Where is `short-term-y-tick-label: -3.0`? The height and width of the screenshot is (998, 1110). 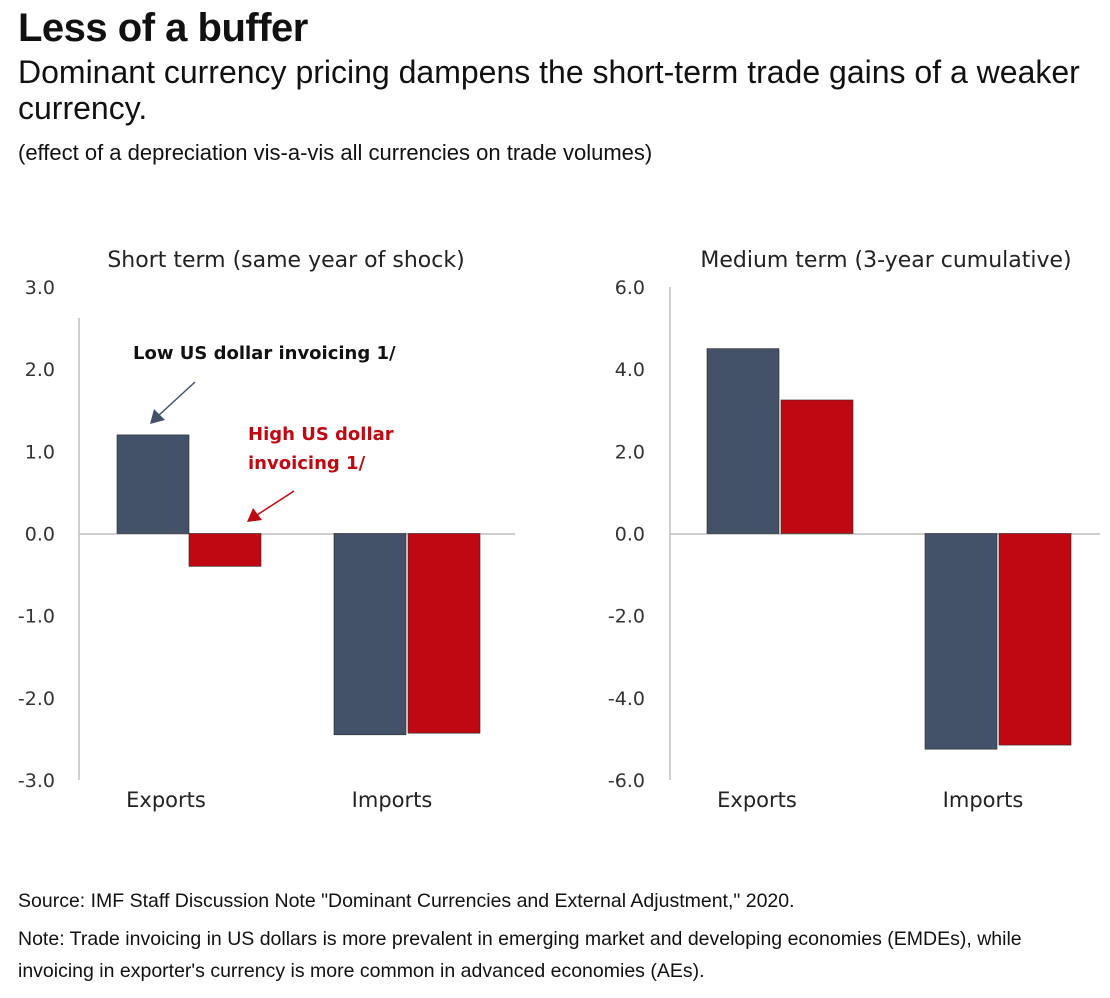 short-term-y-tick-label: -3.0 is located at coordinates (36, 781).